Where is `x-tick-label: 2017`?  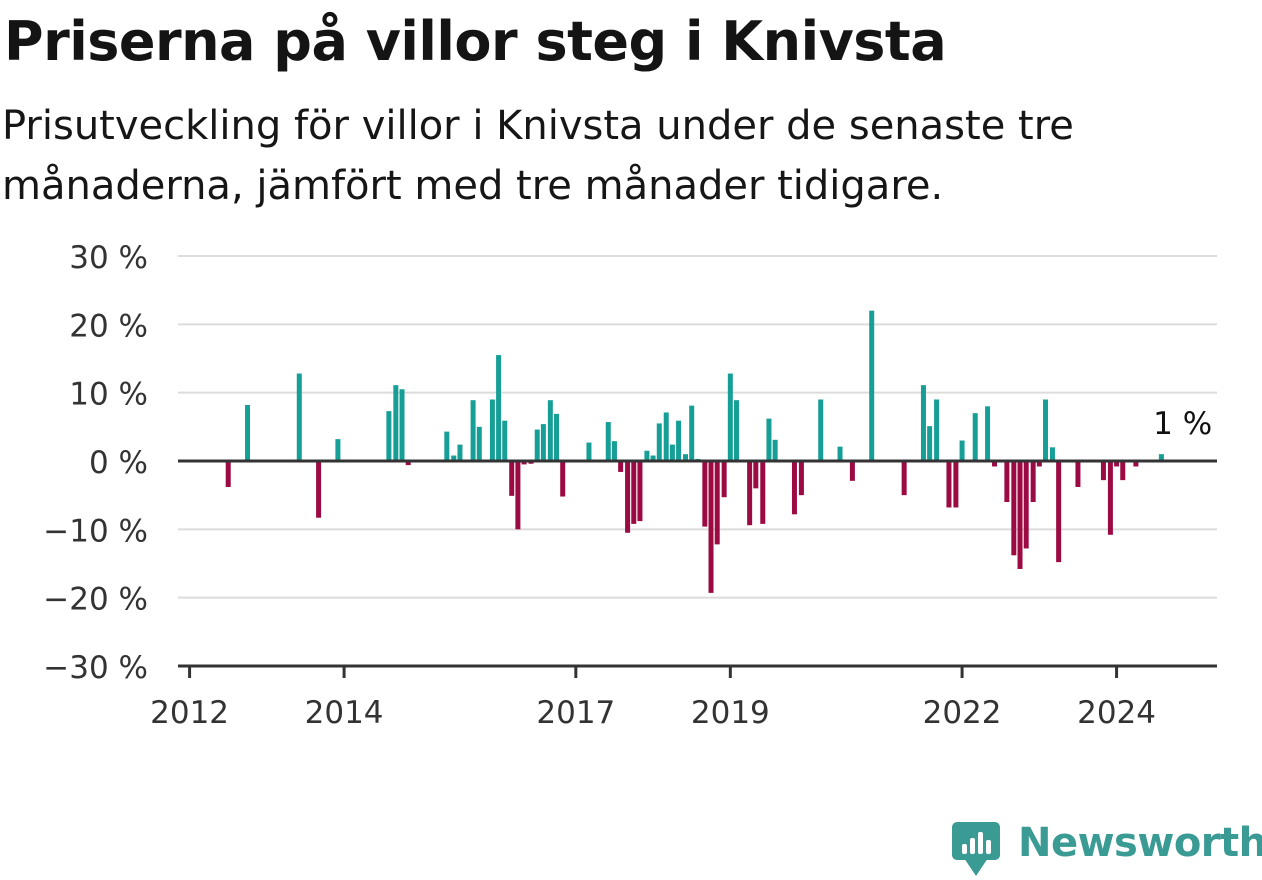 x-tick-label: 2017 is located at coordinates (575, 713).